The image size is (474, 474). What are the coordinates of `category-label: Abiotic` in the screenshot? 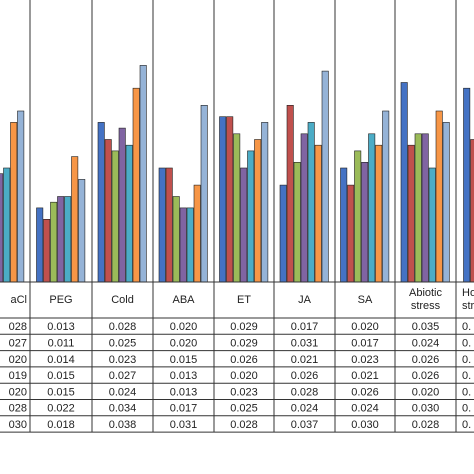 It's located at (426, 293).